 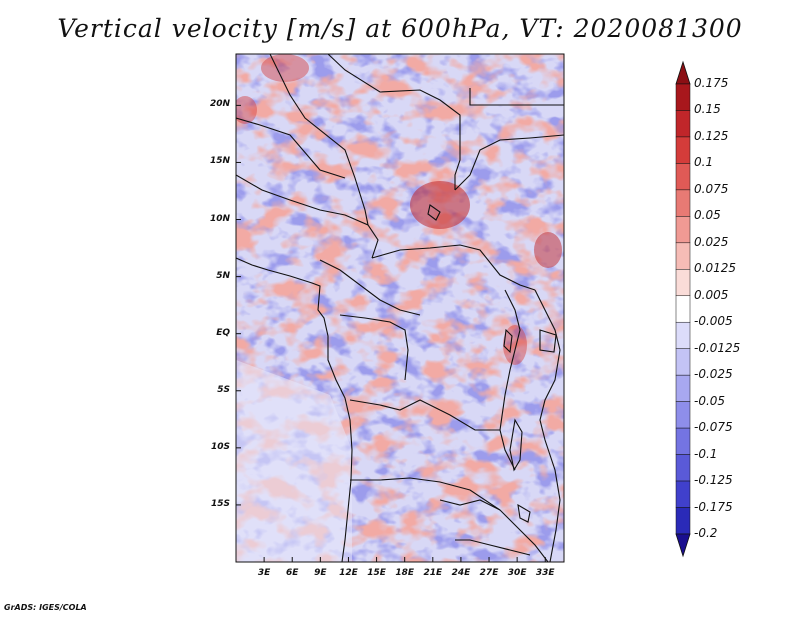 What do you see at coordinates (219, 104) in the screenshot?
I see `lat-tick-label: 20N` at bounding box center [219, 104].